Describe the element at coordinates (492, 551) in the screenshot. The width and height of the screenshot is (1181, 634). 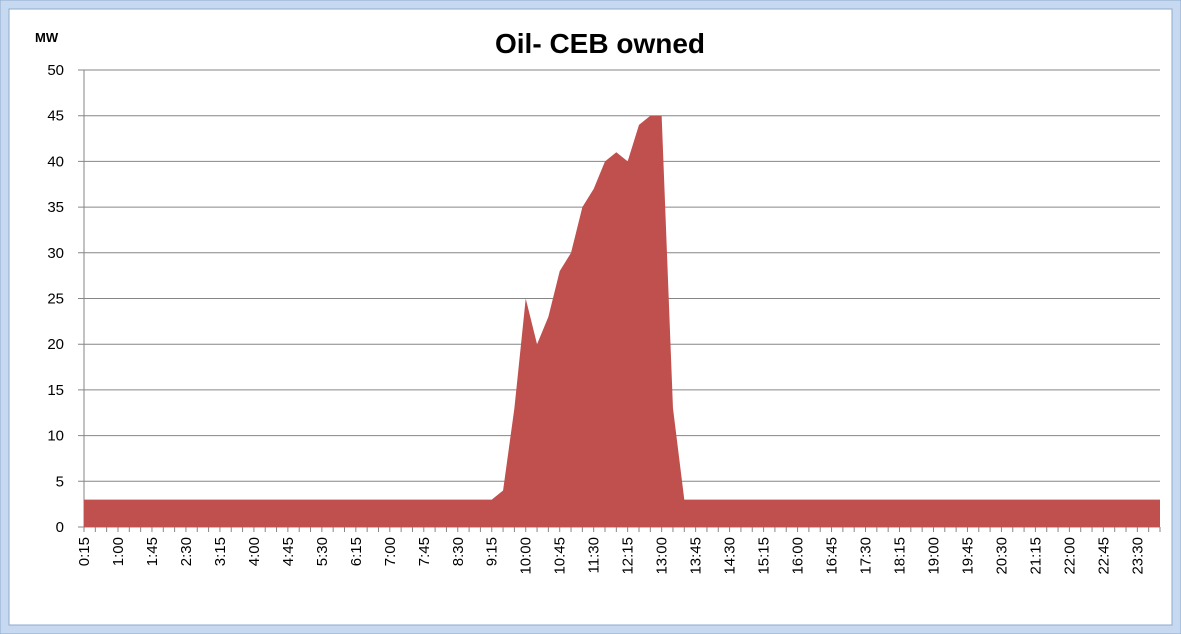
I see `x-tick-label: 9:15` at that location.